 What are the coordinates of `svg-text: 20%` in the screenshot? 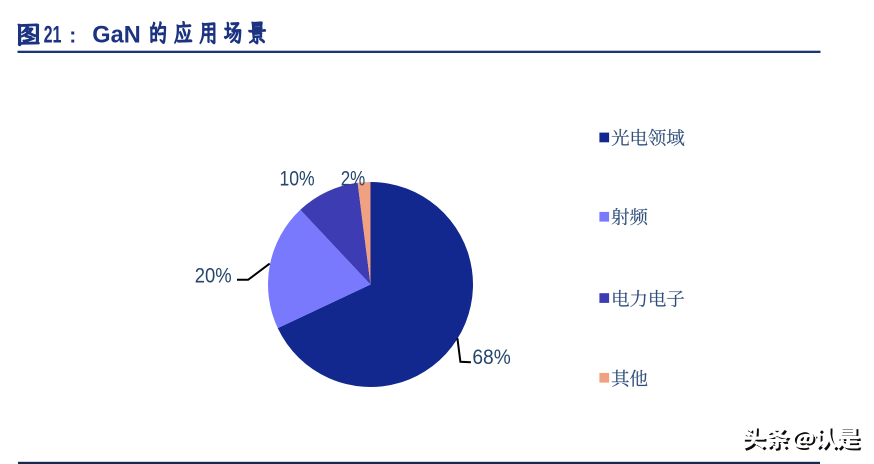 It's located at (213, 275).